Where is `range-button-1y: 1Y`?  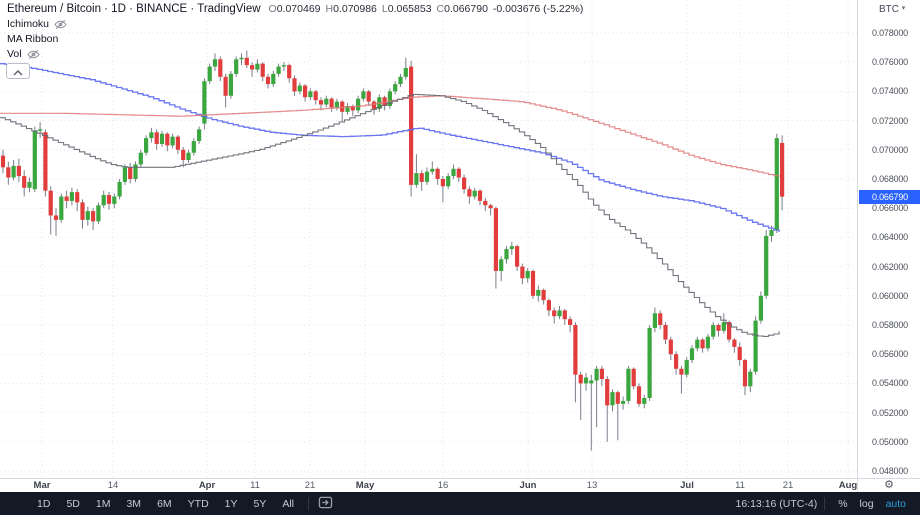 range-button-1y: 1Y is located at coordinates (231, 504).